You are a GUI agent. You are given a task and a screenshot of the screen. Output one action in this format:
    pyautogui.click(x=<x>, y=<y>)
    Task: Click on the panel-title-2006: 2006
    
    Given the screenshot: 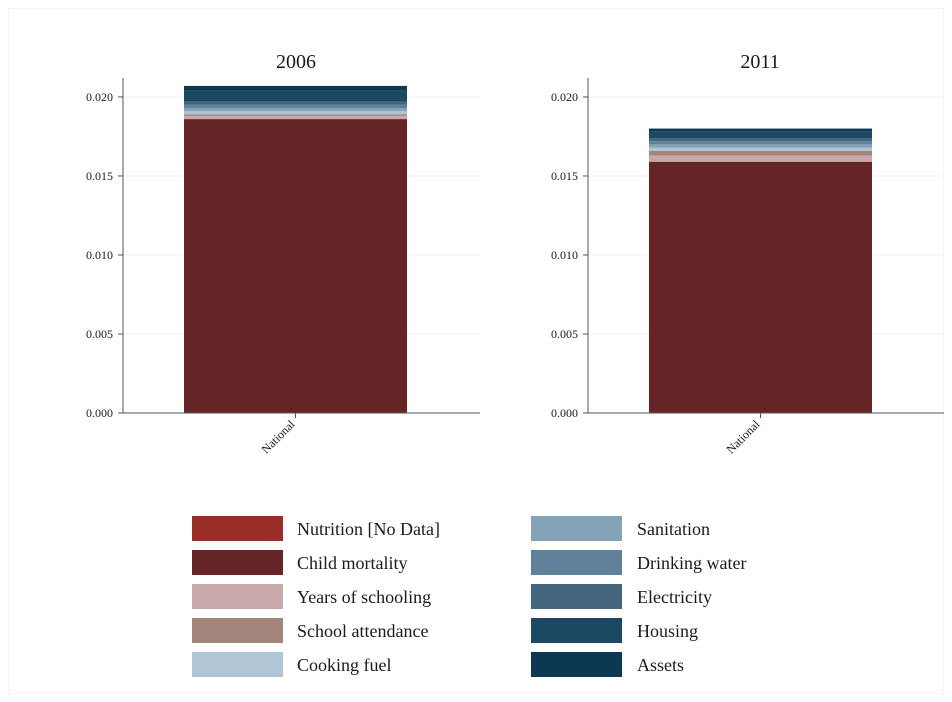 What is the action you would take?
    pyautogui.click(x=296, y=62)
    